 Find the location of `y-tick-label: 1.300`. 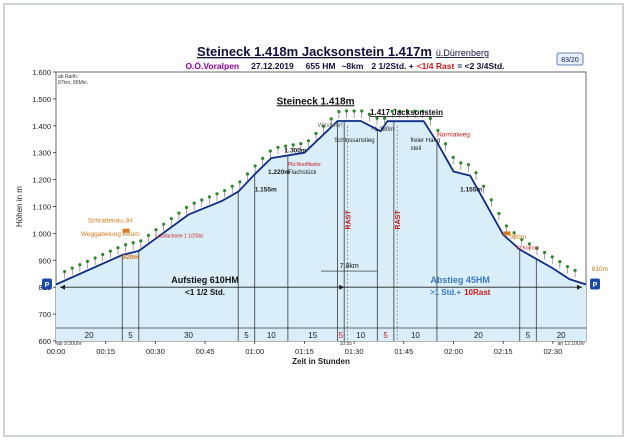

y-tick-label: 1.300 is located at coordinates (41, 153).